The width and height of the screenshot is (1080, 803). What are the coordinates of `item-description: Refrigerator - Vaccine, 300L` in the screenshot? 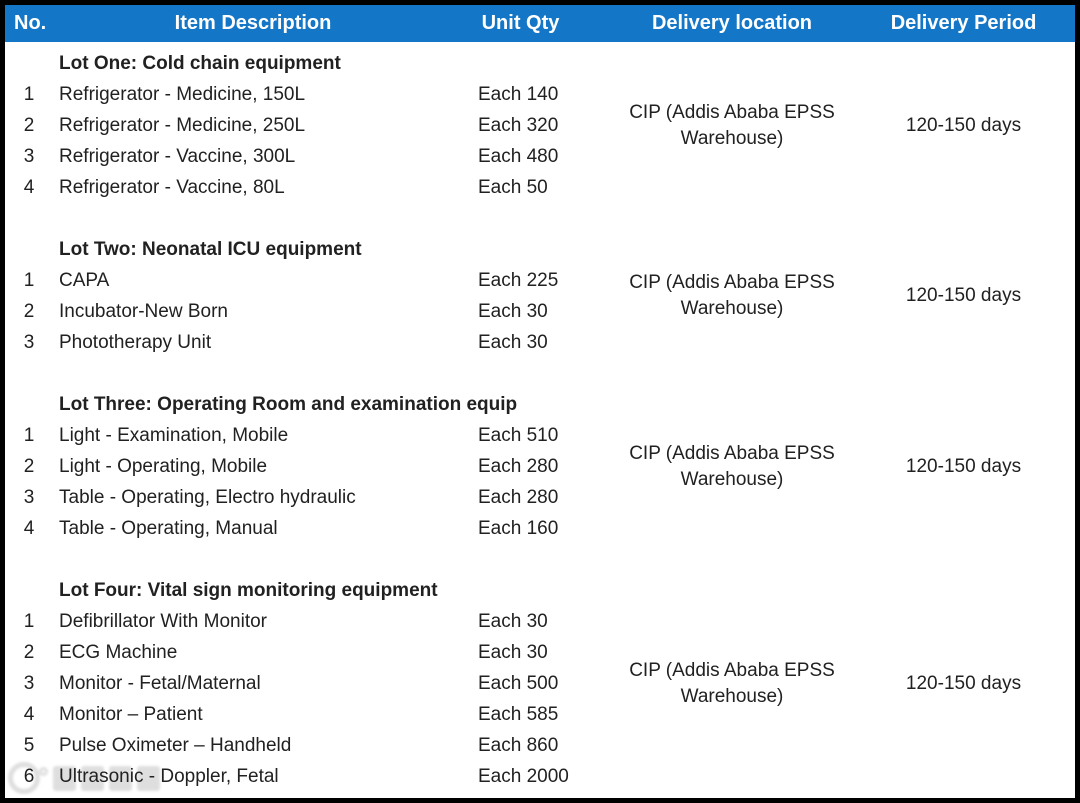 It's located at (177, 156).